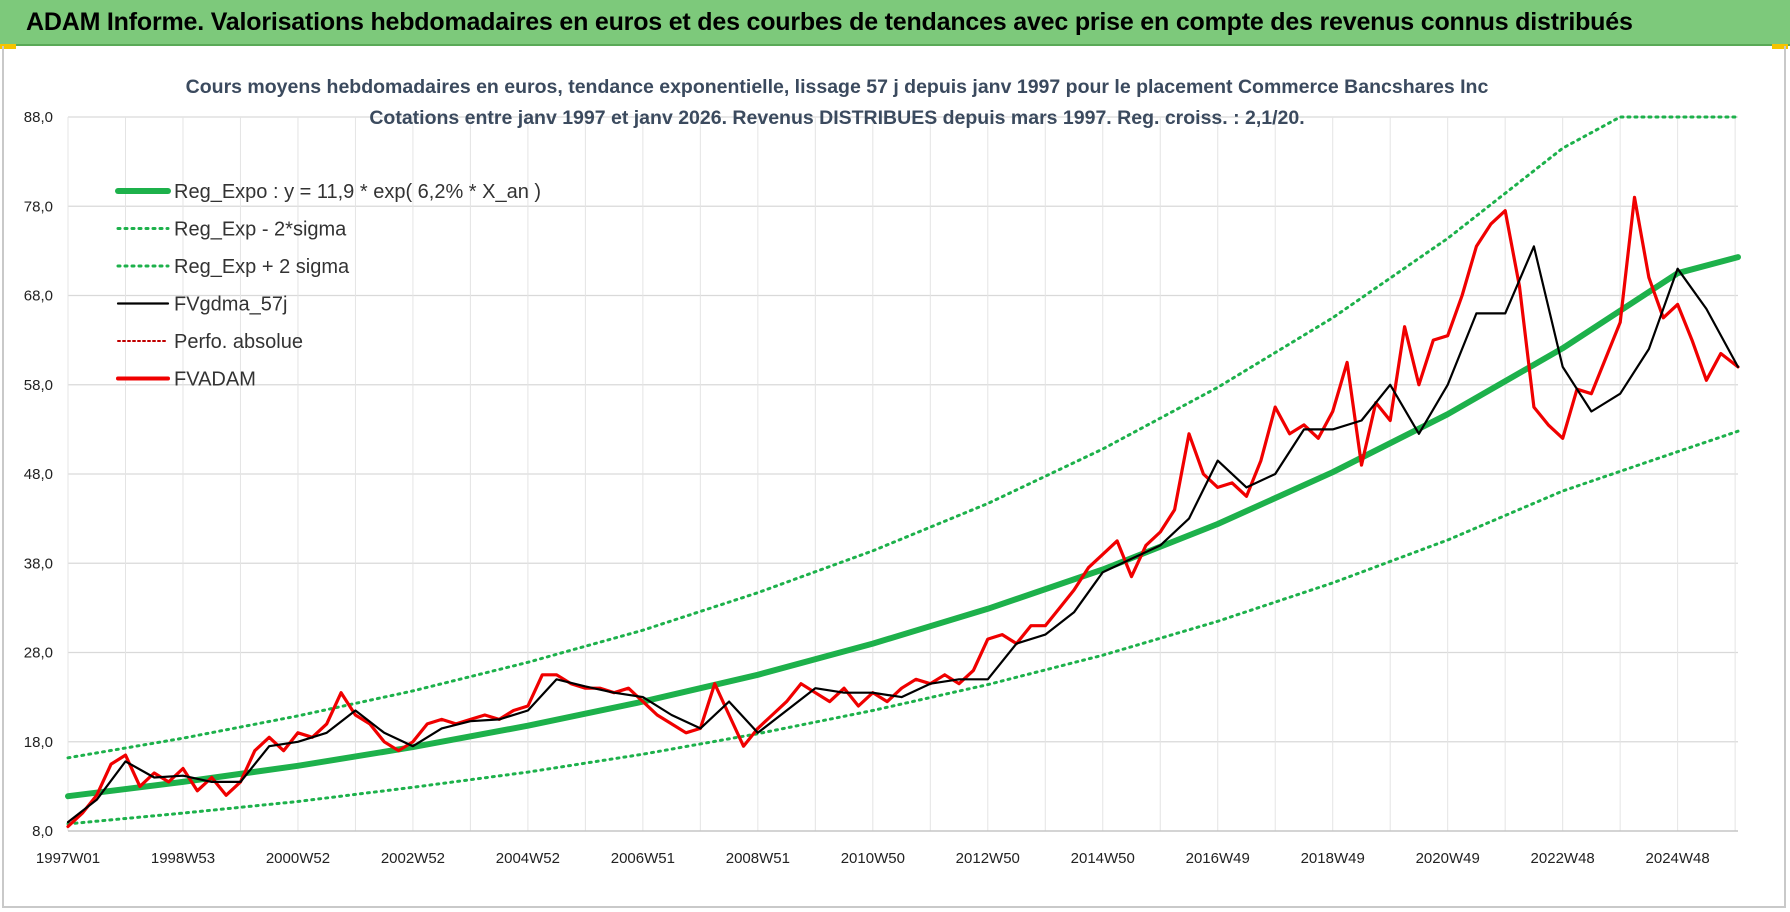 The height and width of the screenshot is (912, 1790). I want to click on legend-label: Reg_Expo : y = 11,9 * exp( 6,2% * X_an ), so click(357, 192).